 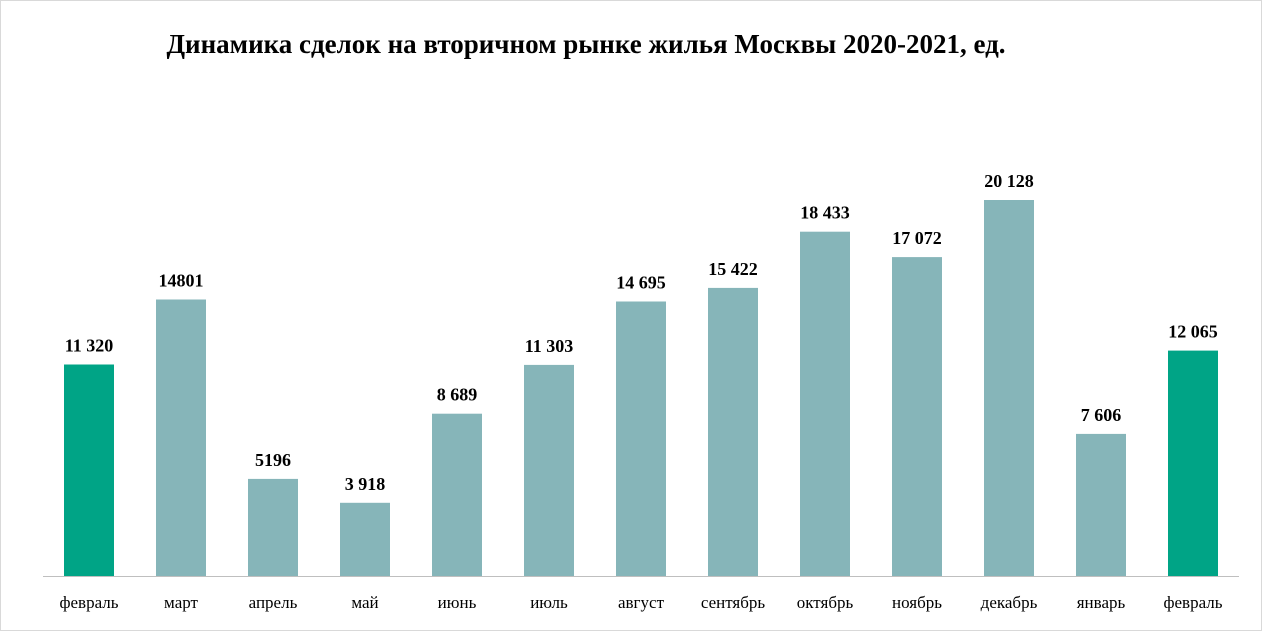 What do you see at coordinates (549, 346) in the screenshot?
I see `data-label-5: 11 303` at bounding box center [549, 346].